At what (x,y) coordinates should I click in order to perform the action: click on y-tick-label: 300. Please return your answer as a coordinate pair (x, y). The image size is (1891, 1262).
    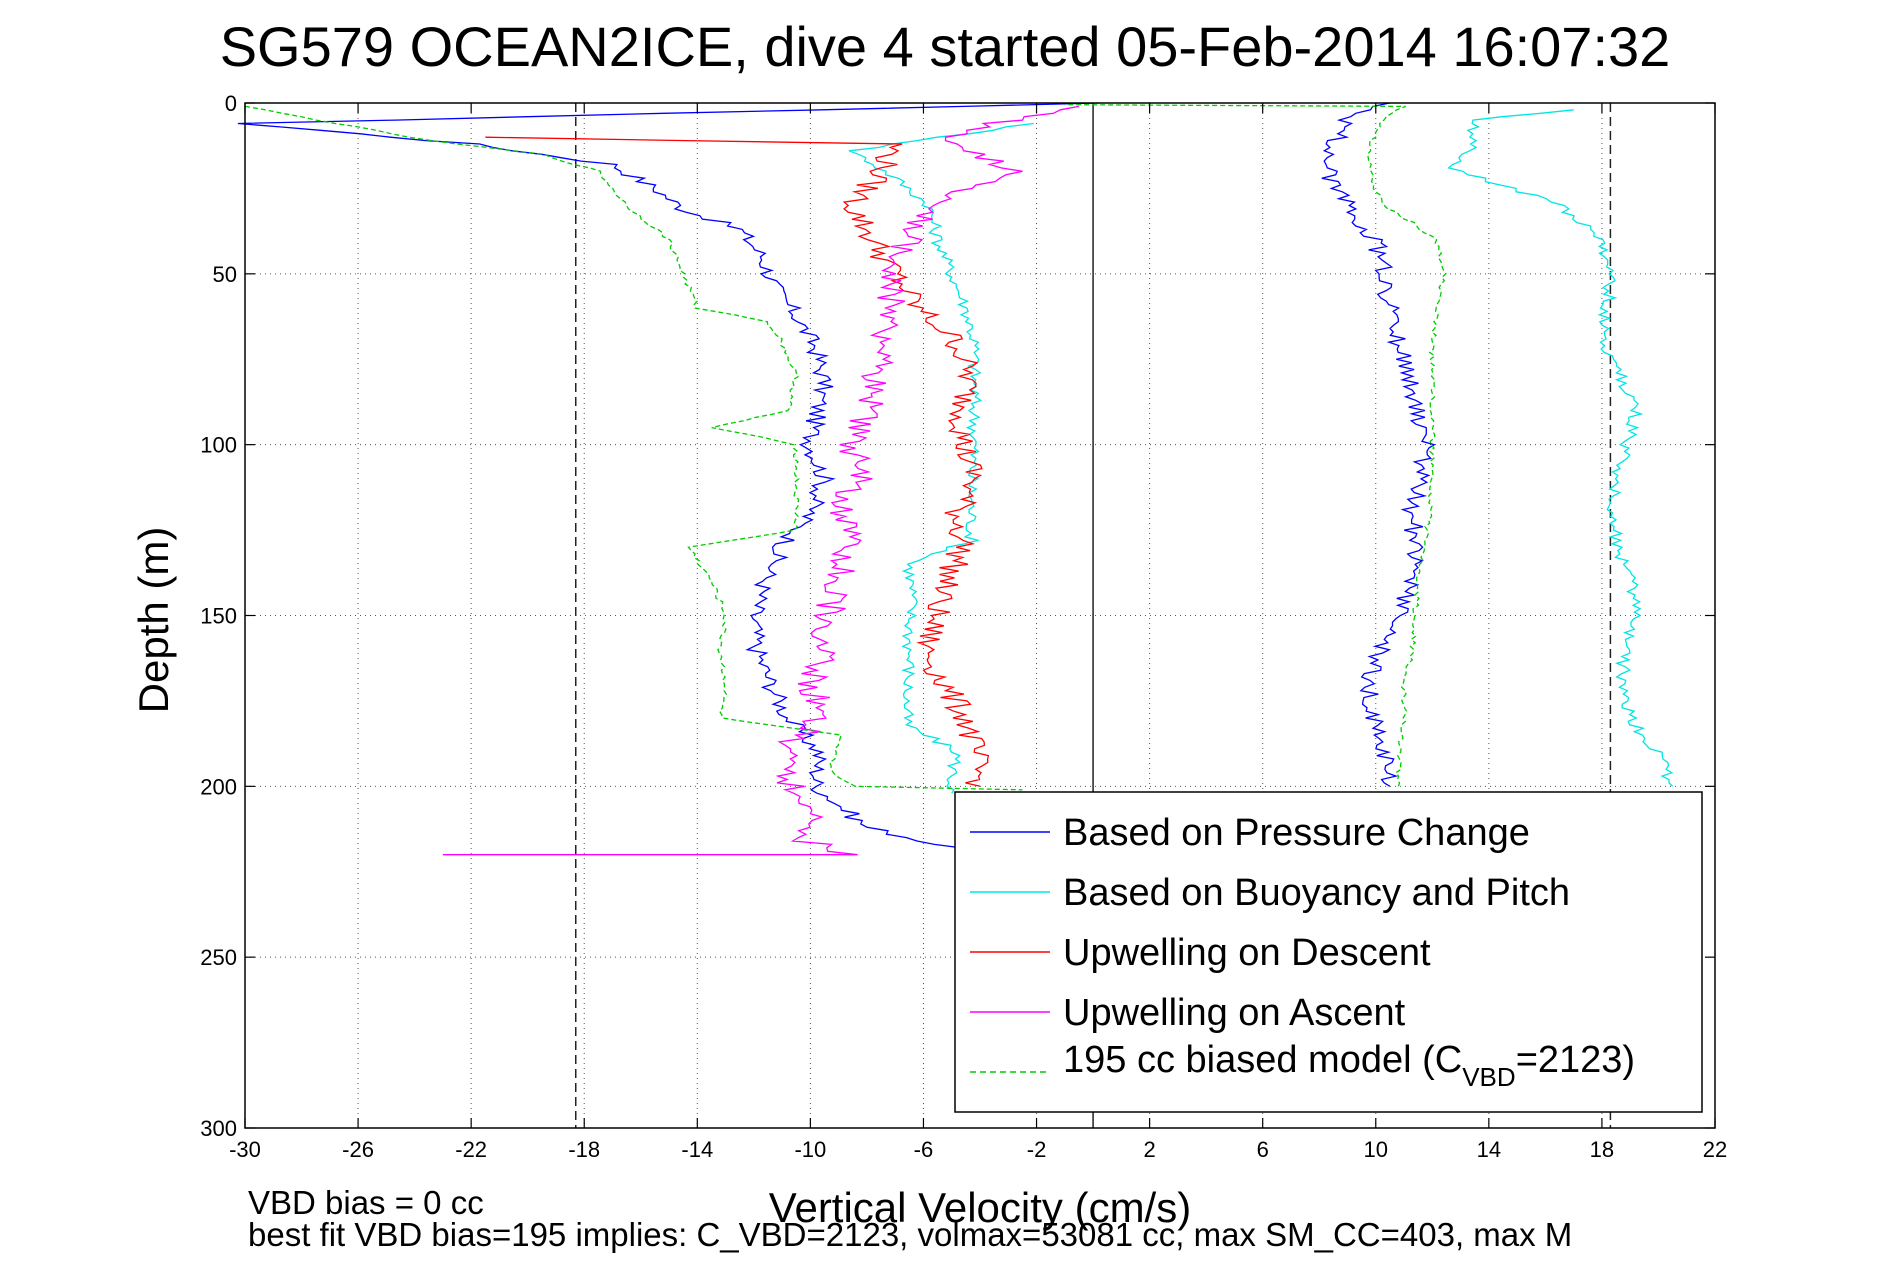
    Looking at the image, I should click on (218, 1128).